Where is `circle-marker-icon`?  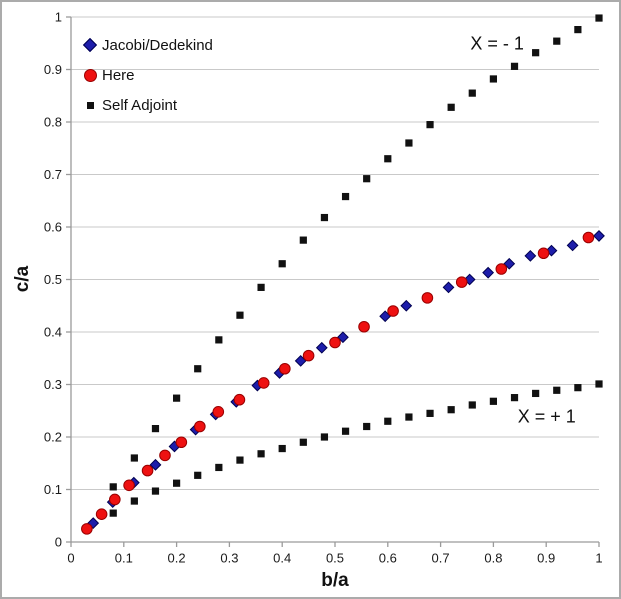 circle-marker-icon is located at coordinates (90, 75).